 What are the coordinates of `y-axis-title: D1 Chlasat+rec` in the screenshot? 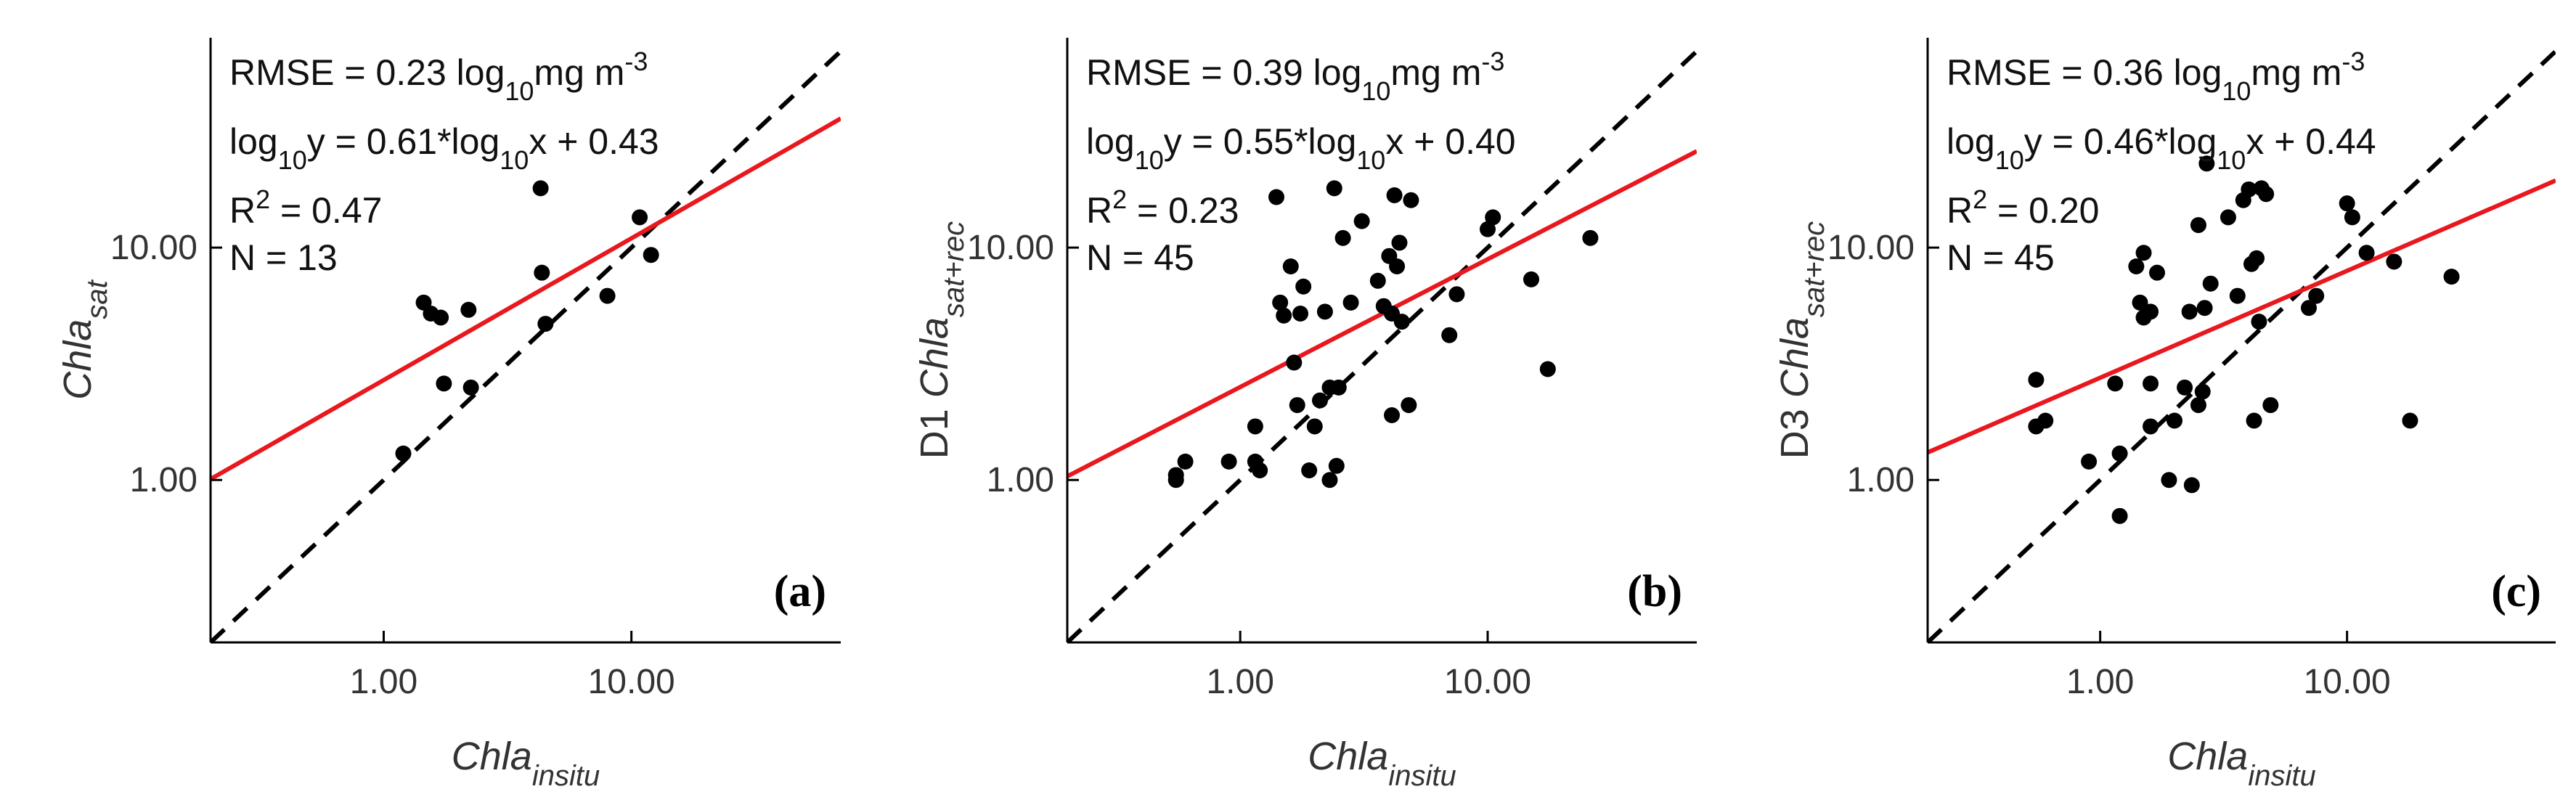 It's located at (941, 340).